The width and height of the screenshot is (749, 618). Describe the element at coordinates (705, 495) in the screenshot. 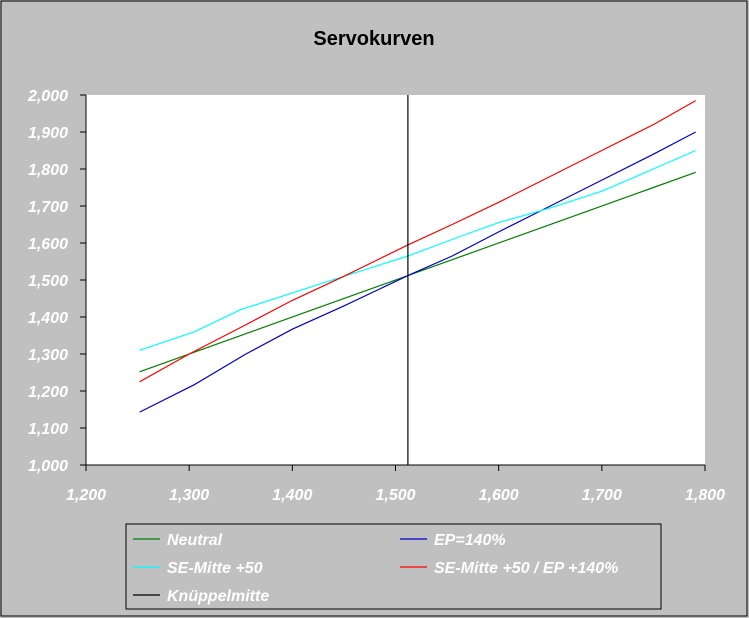

I see `x-tick-label: 1,800` at that location.